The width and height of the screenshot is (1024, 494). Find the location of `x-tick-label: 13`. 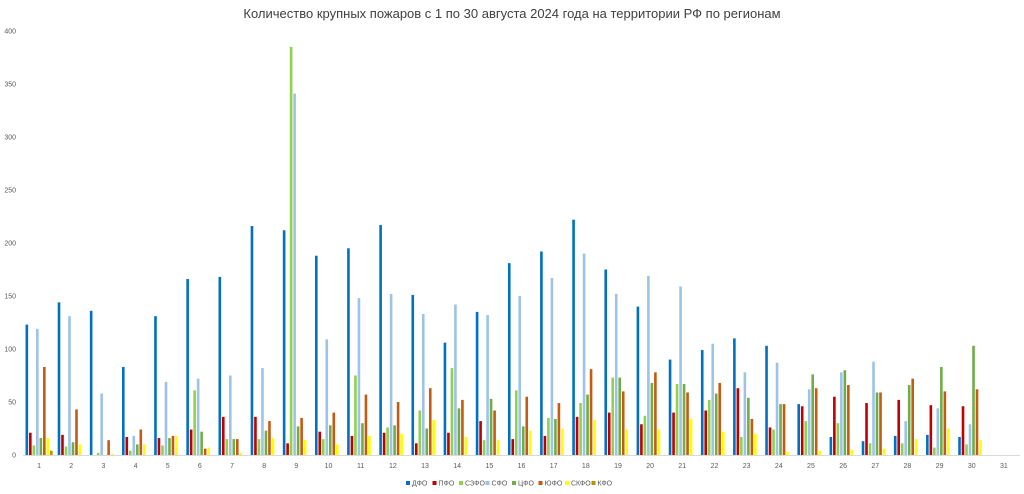

x-tick-label: 13 is located at coordinates (425, 466).